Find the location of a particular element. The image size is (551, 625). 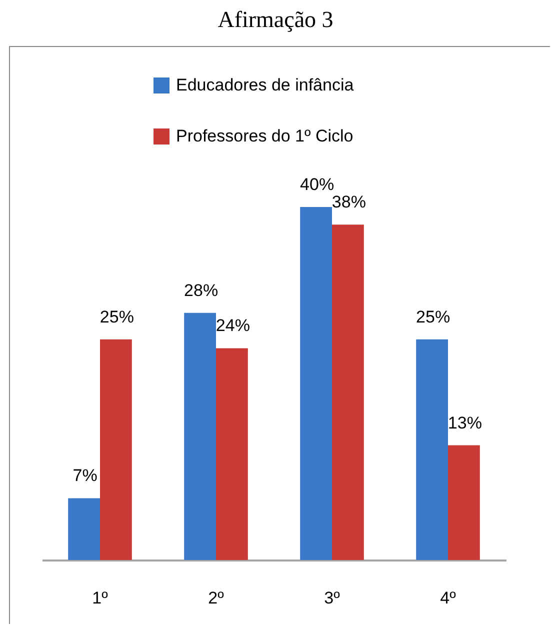

legend-label: Educadores de infância is located at coordinates (265, 85).